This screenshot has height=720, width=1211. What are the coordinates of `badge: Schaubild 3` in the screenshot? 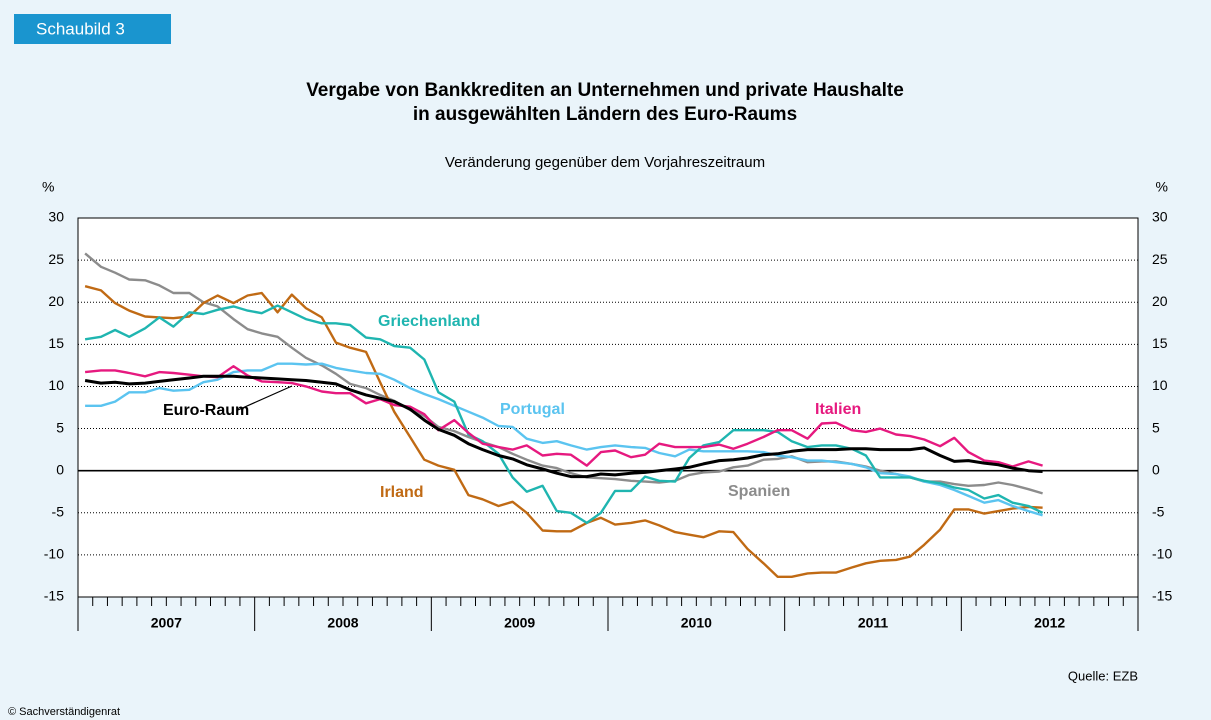 It's located at (80, 28).